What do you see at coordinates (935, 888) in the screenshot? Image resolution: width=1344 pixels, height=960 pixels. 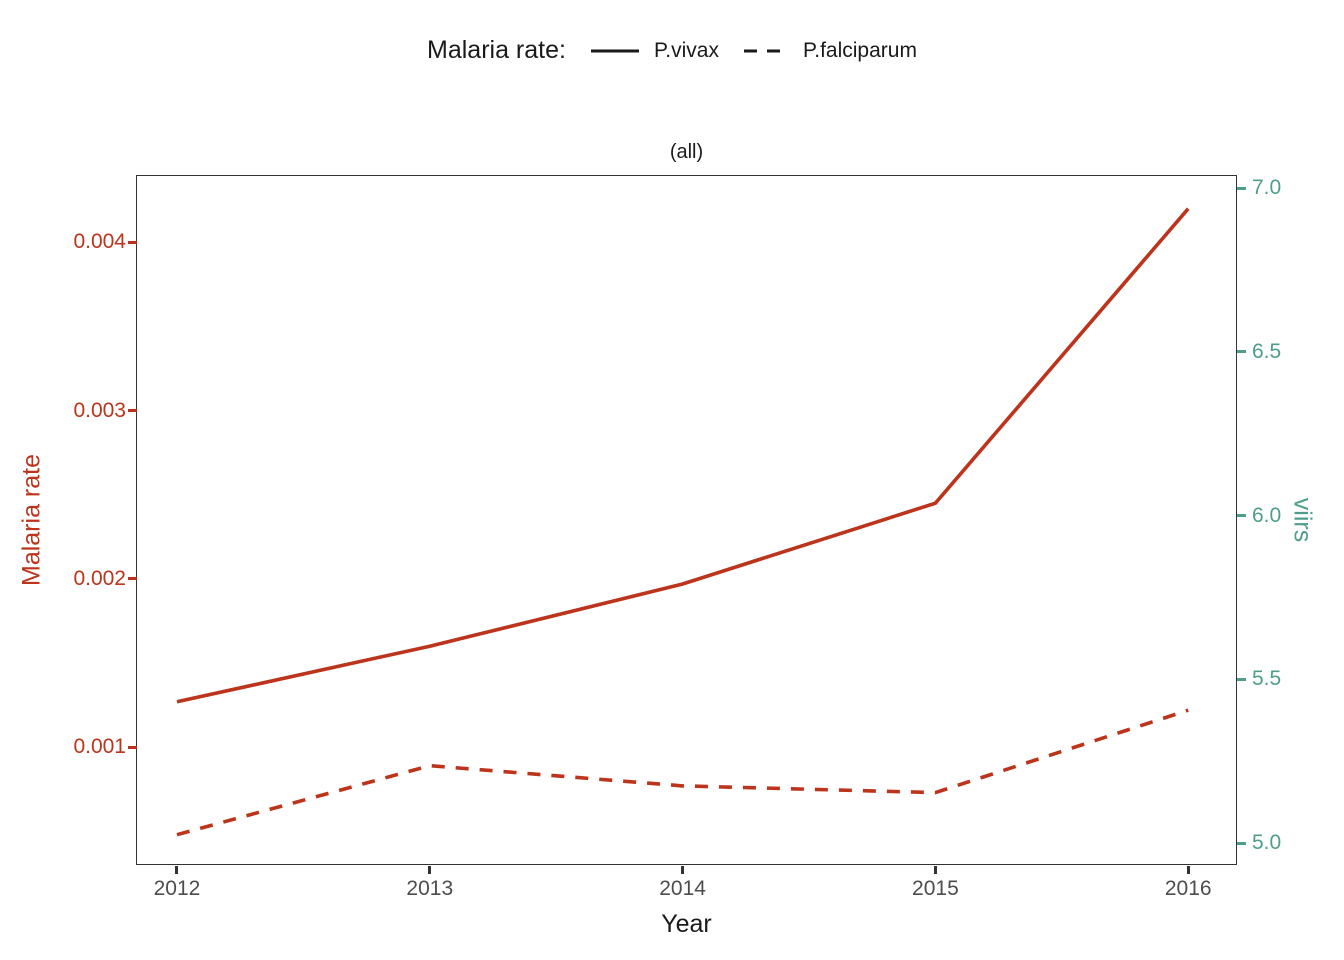 I see `x-tick-label: 2015` at bounding box center [935, 888].